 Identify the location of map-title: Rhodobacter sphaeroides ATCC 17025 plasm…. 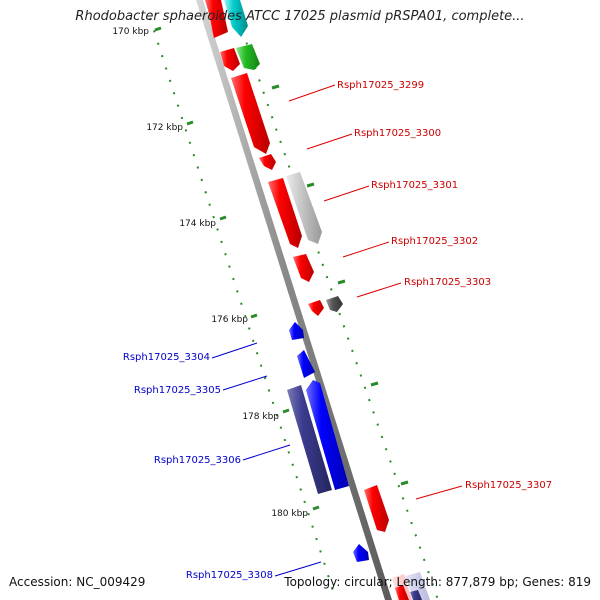
(300, 16).